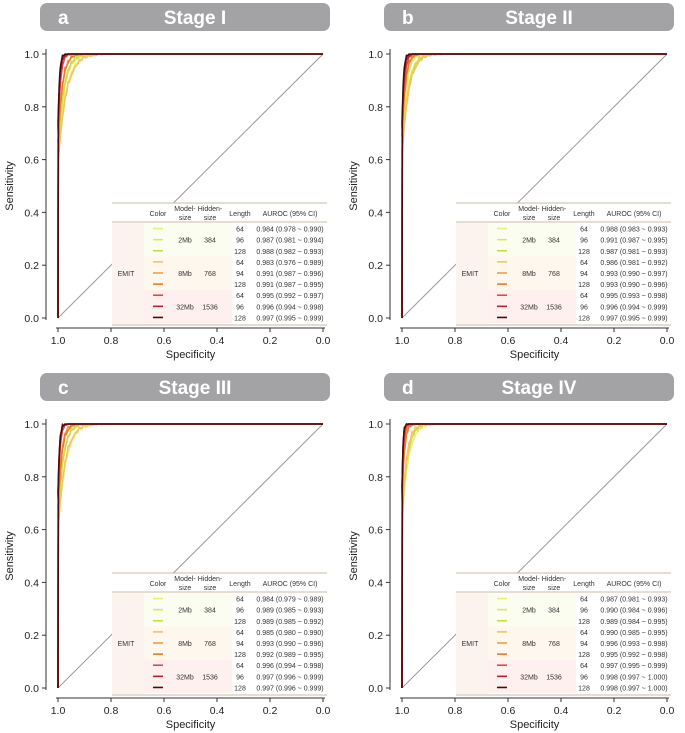 The image size is (685, 733). What do you see at coordinates (408, 18) in the screenshot?
I see `panel-letter: b` at bounding box center [408, 18].